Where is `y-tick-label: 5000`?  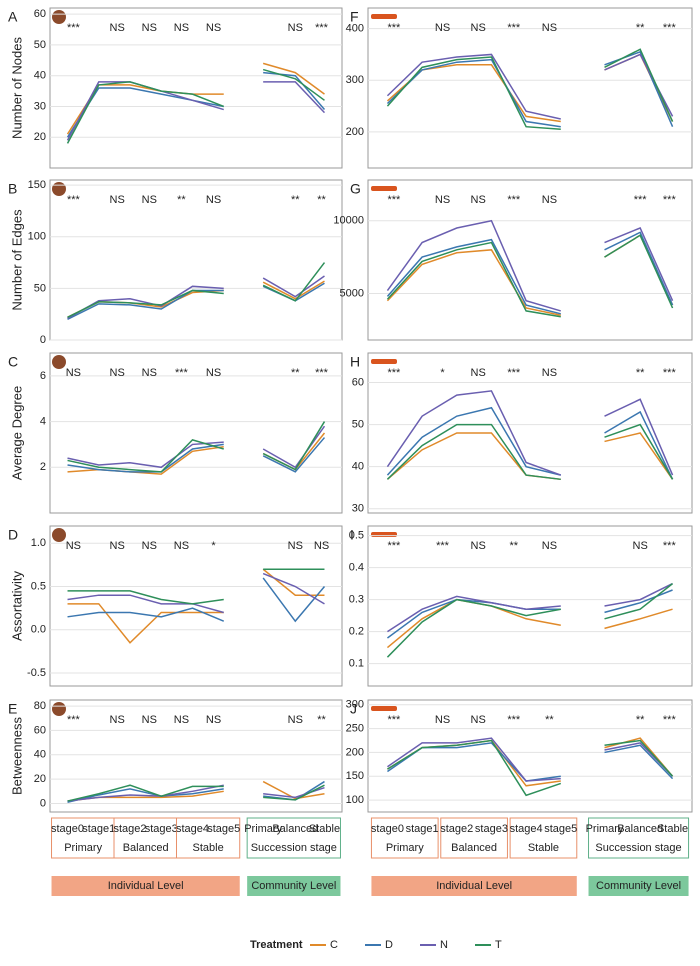
y-tick-label: 5000 is located at coordinates (352, 293).